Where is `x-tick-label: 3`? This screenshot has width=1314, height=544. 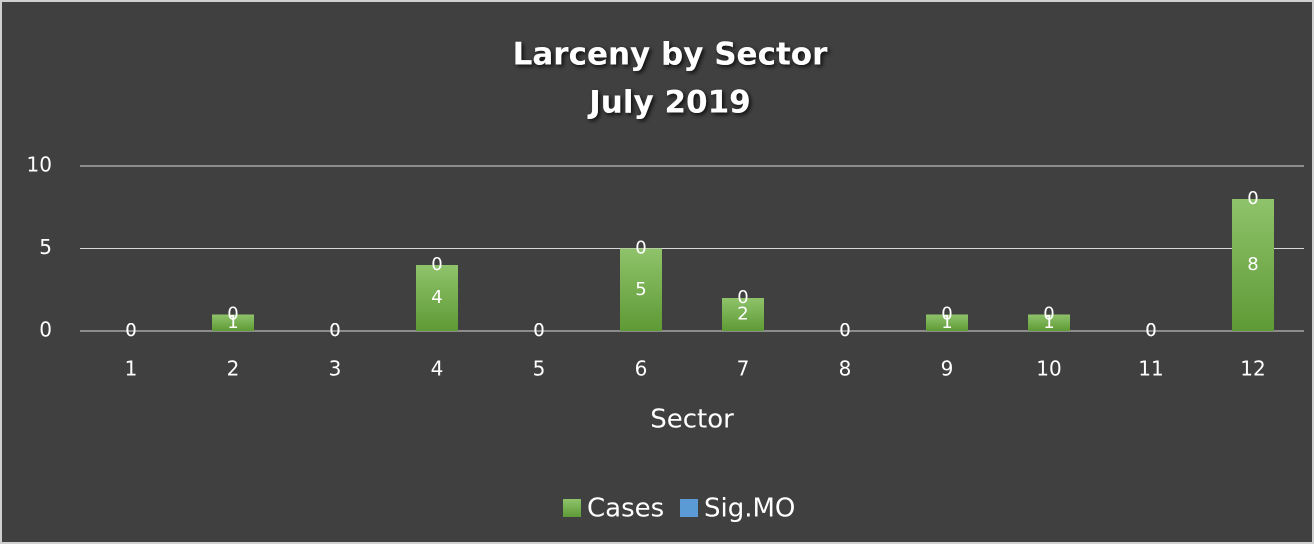 x-tick-label: 3 is located at coordinates (335, 369).